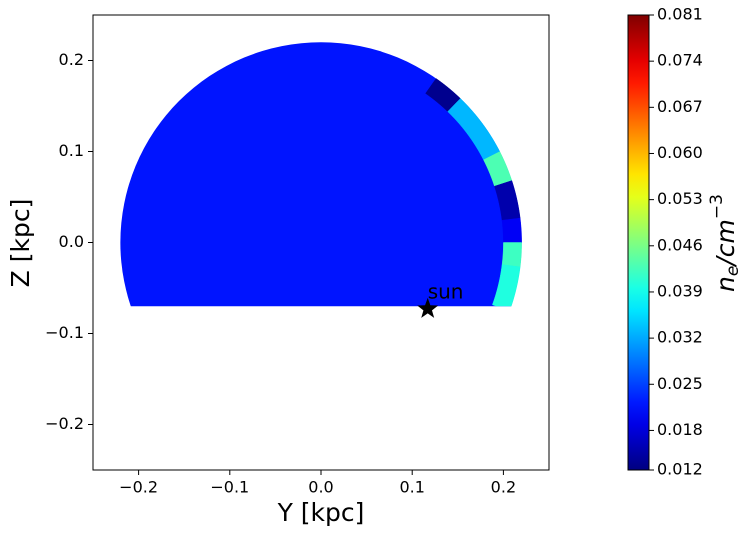 This screenshot has height=538, width=747. I want to click on y-tick-label: −0.1, so click(64, 332).